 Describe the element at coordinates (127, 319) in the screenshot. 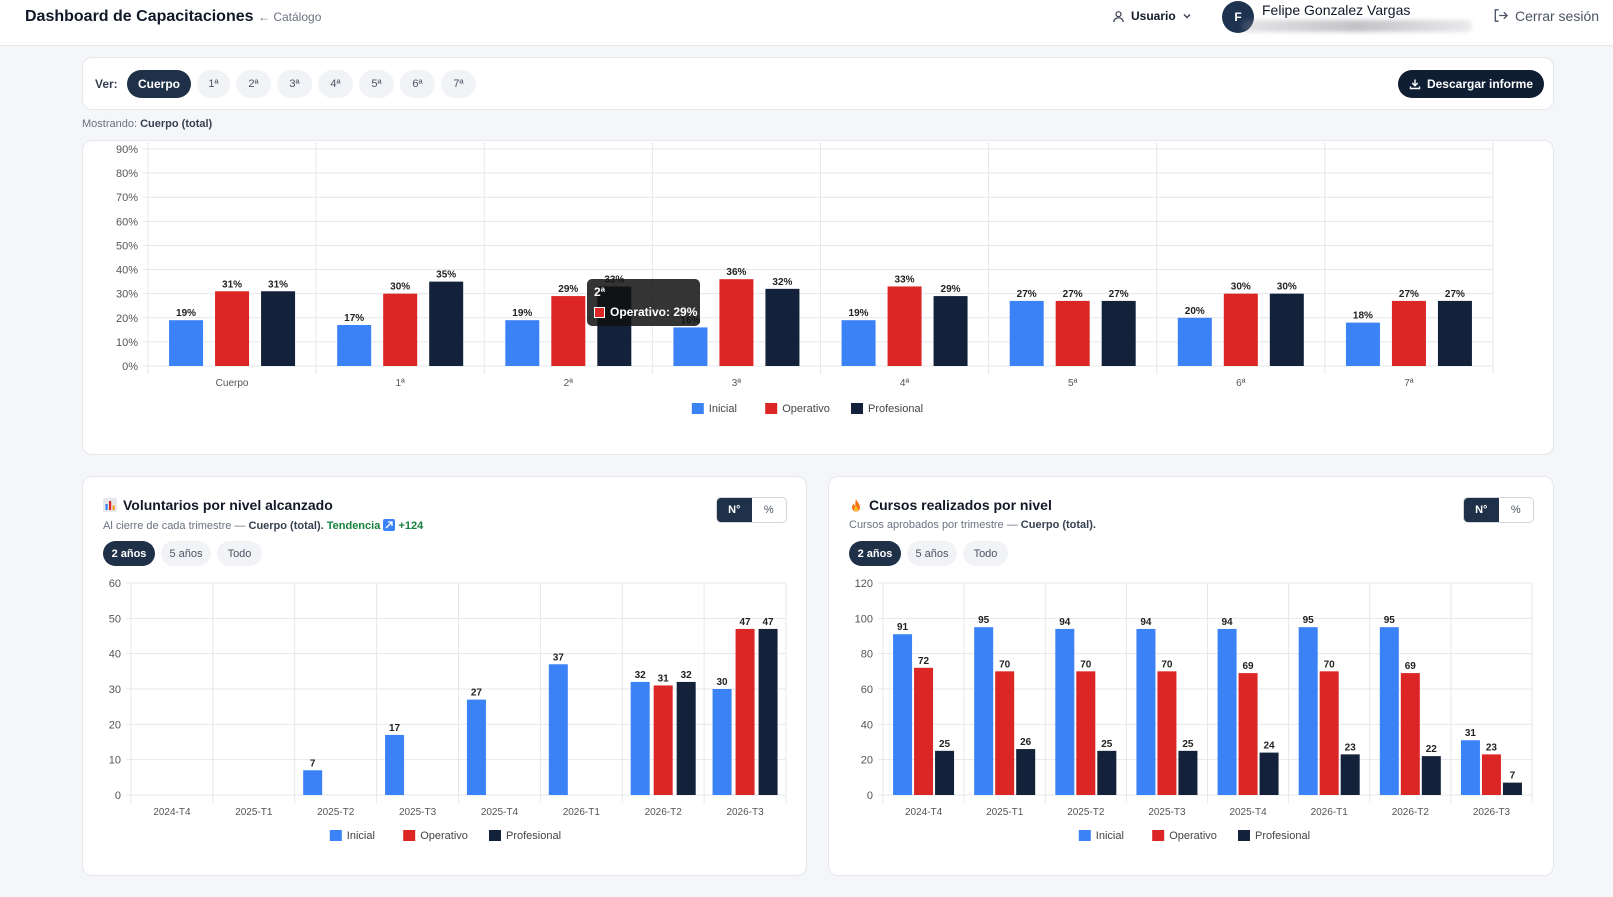

I see `y-tick-label: 20%` at that location.